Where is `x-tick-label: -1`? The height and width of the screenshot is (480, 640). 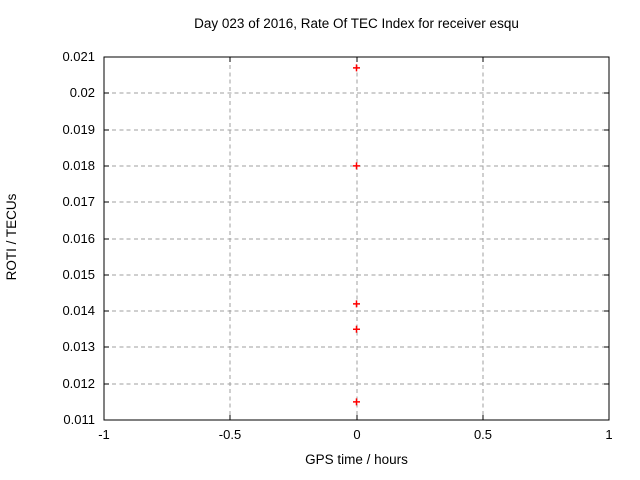 x-tick-label: -1 is located at coordinates (104, 434).